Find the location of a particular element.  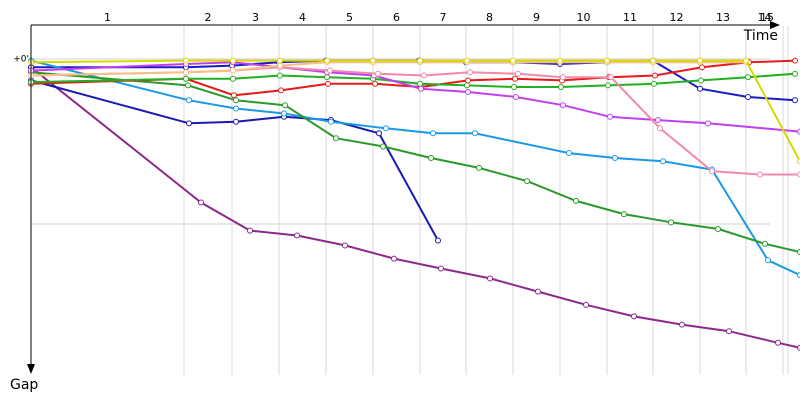

lap-label: 15 is located at coordinates (767, 17).